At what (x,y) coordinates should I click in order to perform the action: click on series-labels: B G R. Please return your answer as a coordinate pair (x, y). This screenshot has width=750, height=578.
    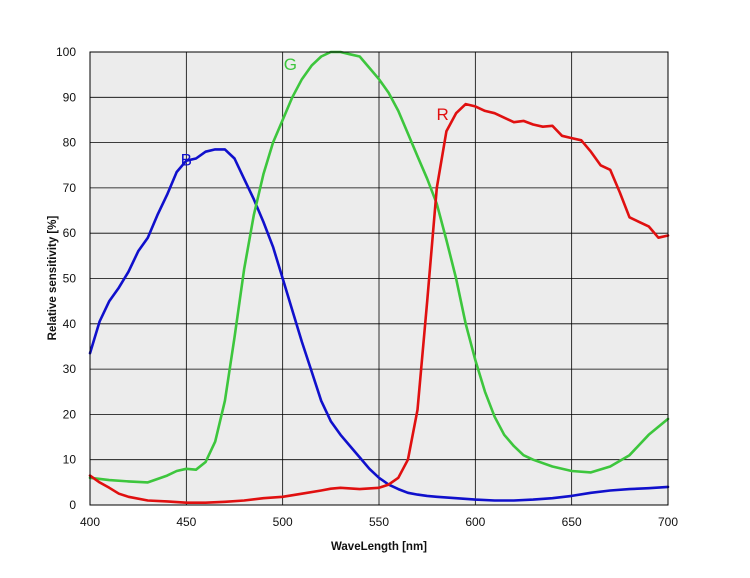
    Looking at the image, I should click on (315, 112).